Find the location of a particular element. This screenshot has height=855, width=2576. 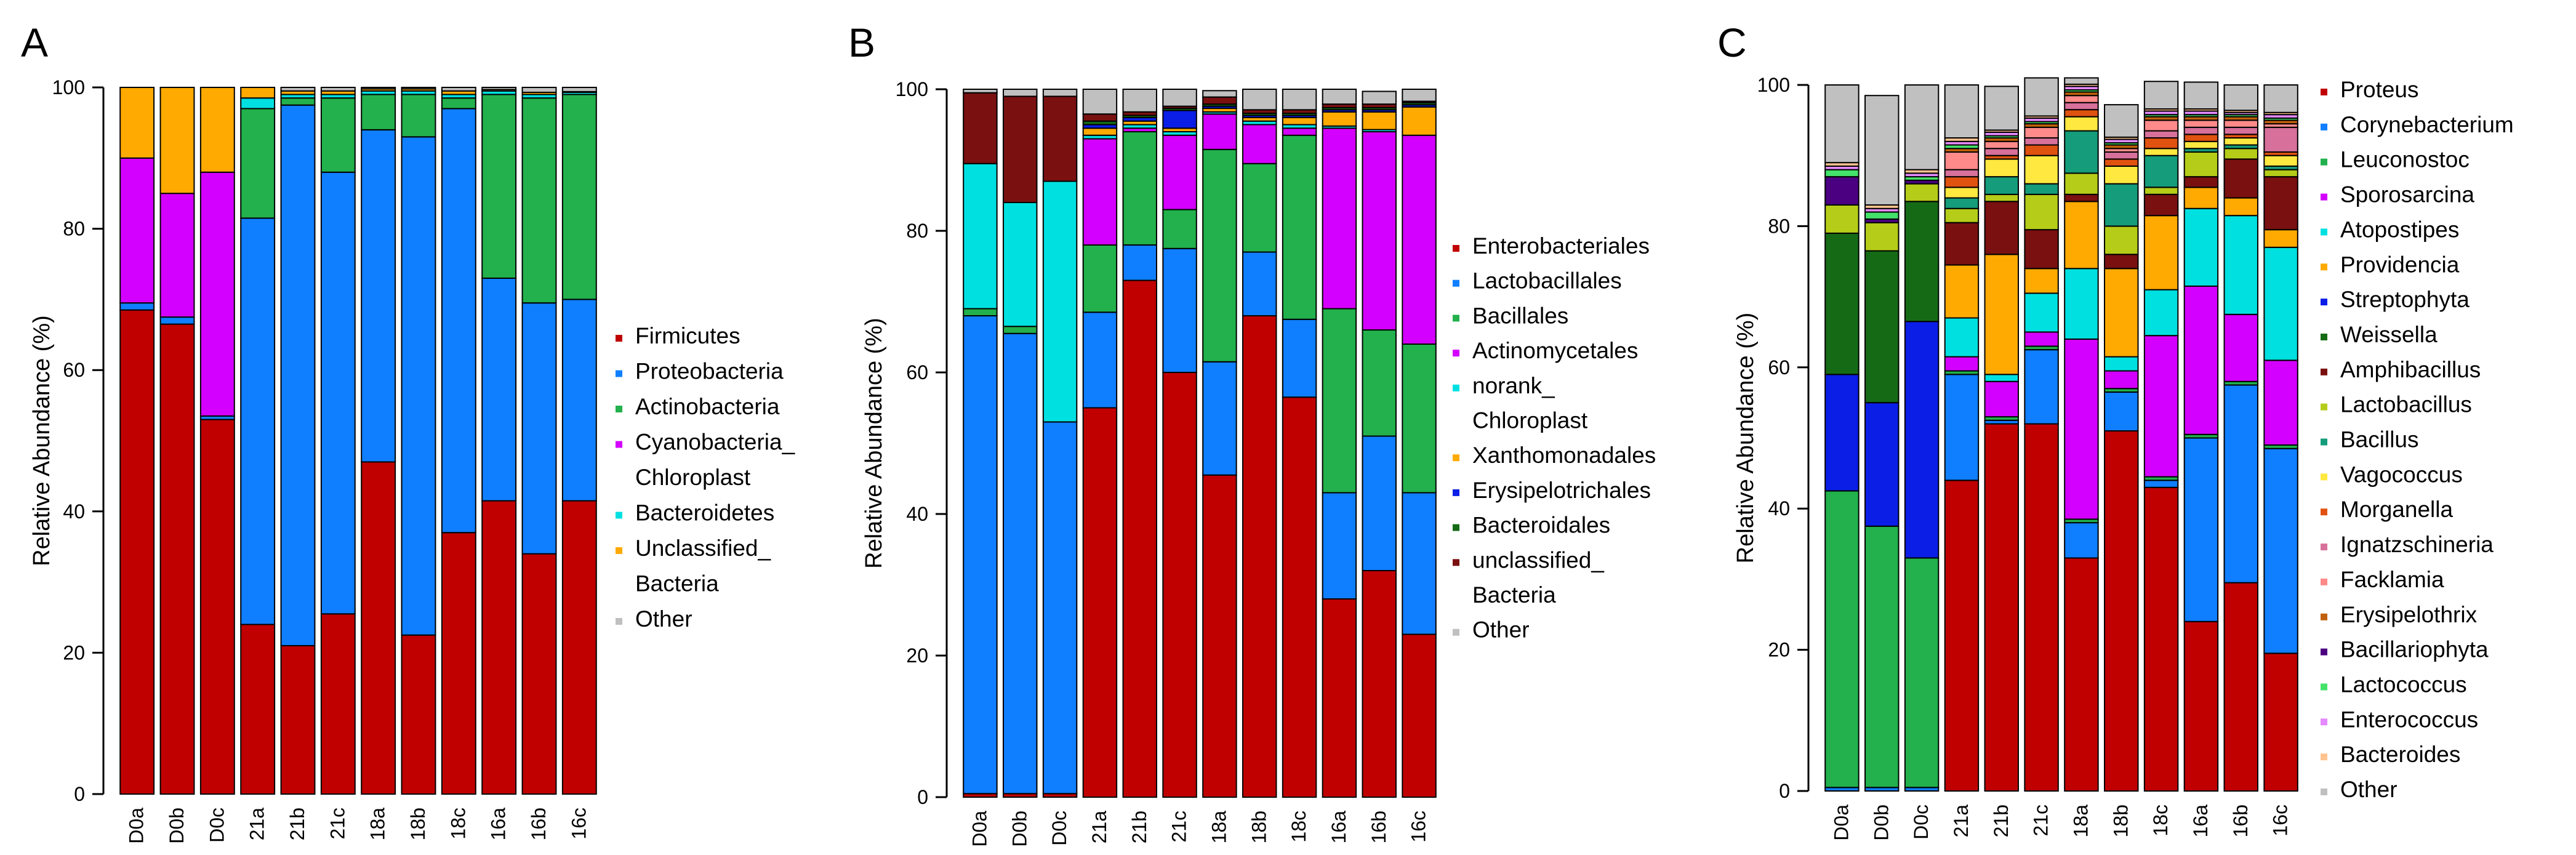

bar-segment-sporosarcina-16a is located at coordinates (2201, 360).